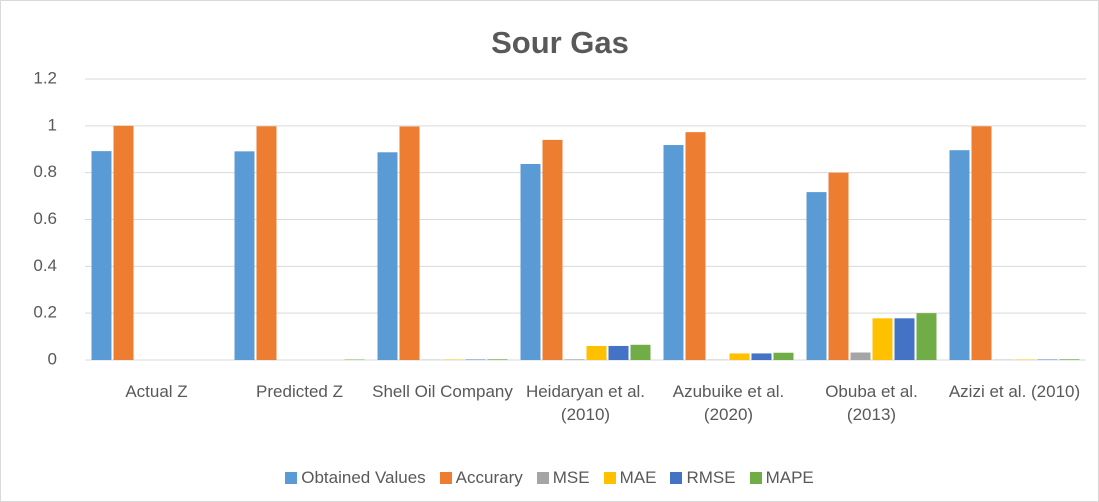 The width and height of the screenshot is (1099, 502). I want to click on x-tick-label: Actual Z, so click(156, 391).